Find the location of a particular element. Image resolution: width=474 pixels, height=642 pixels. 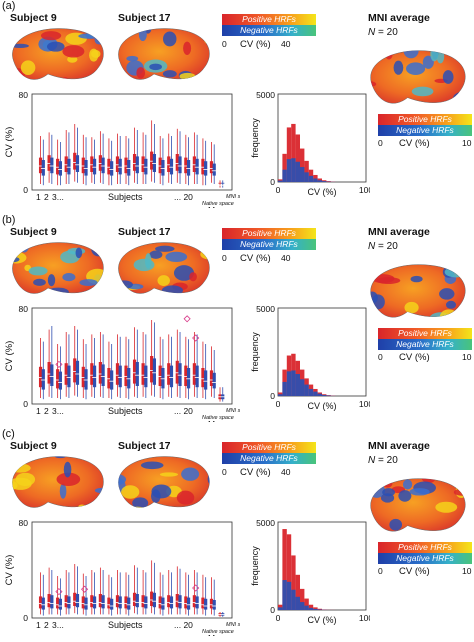

hist-y-tick-max: 5000 is located at coordinates (265, 309).